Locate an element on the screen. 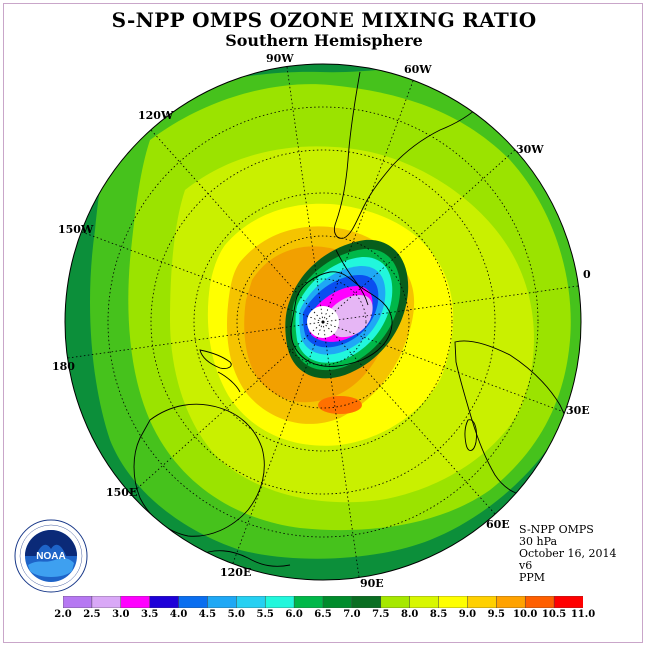 The height and width of the screenshot is (648, 648). legend-tick-label: 7.5 is located at coordinates (381, 614).